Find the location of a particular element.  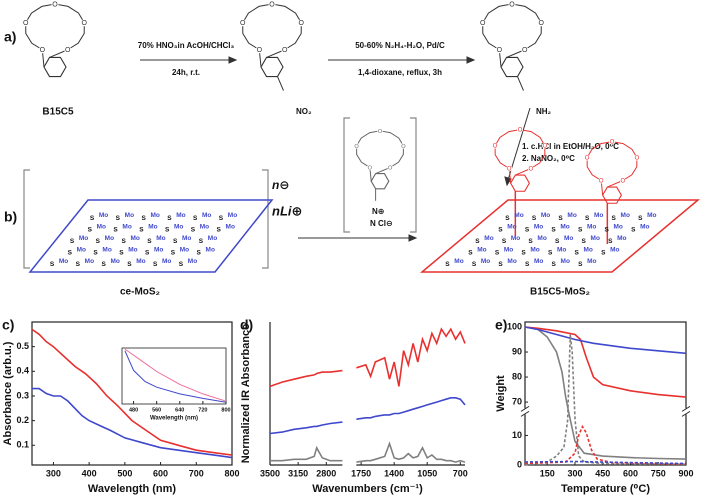

y-tick-label: 0 is located at coordinates (519, 464).